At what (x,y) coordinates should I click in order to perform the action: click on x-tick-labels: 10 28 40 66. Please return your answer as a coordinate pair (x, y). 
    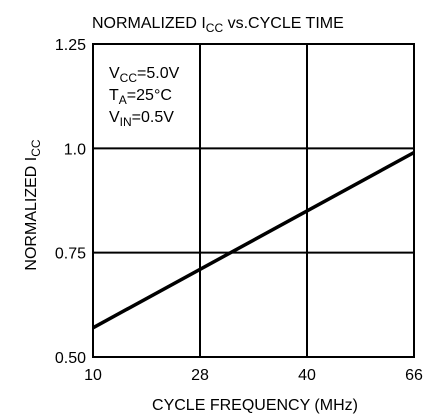
    Looking at the image, I should click on (253, 375).